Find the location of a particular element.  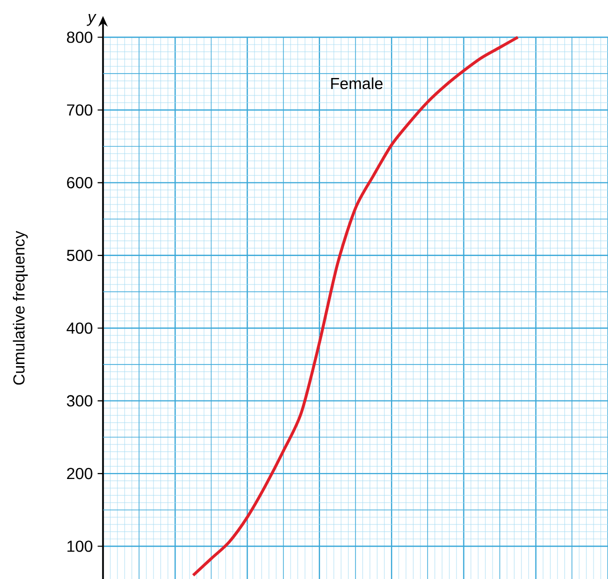

y-tick-label: 100 is located at coordinates (79, 546).